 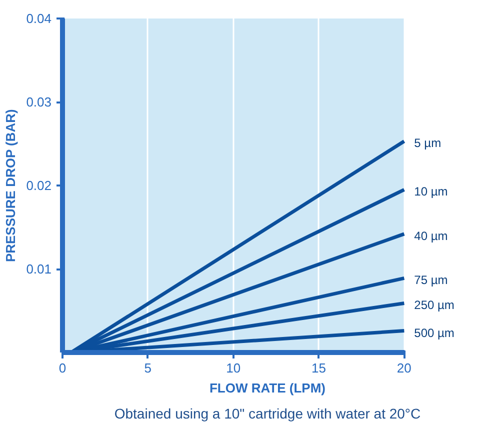 I want to click on x-tick-label: 5, so click(x=148, y=368).